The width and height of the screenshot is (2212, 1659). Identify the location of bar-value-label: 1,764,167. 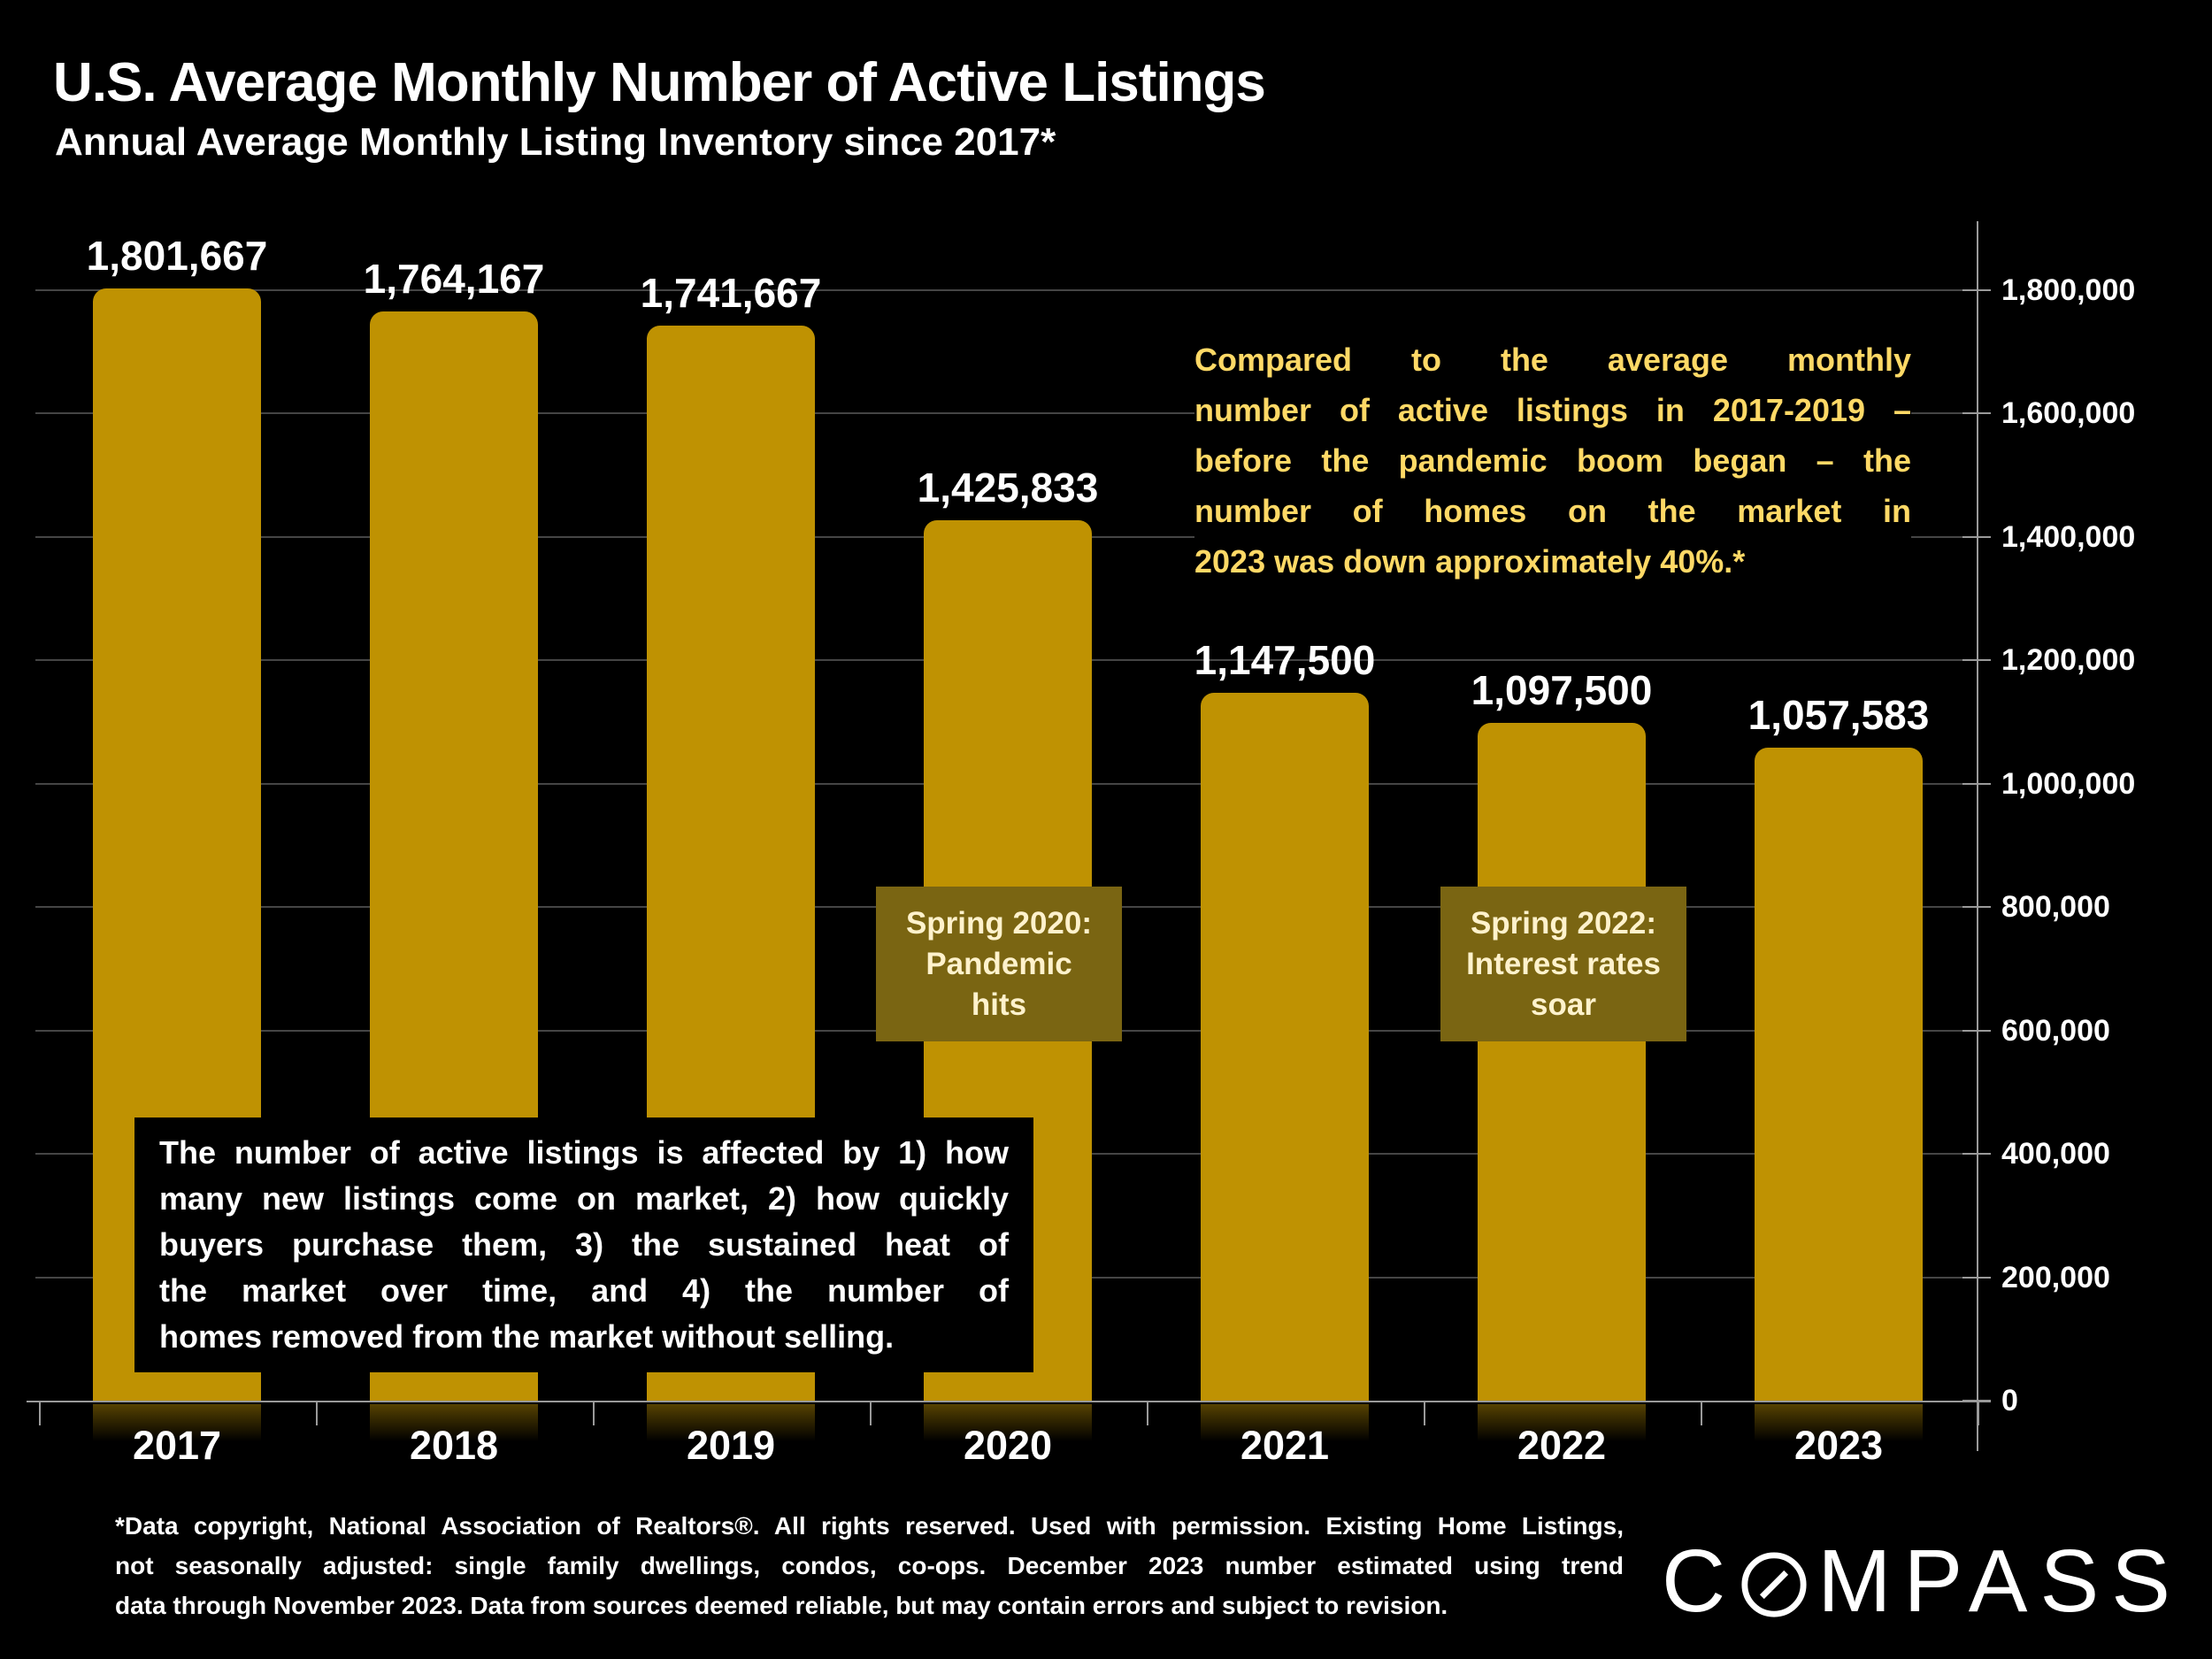
(454, 279).